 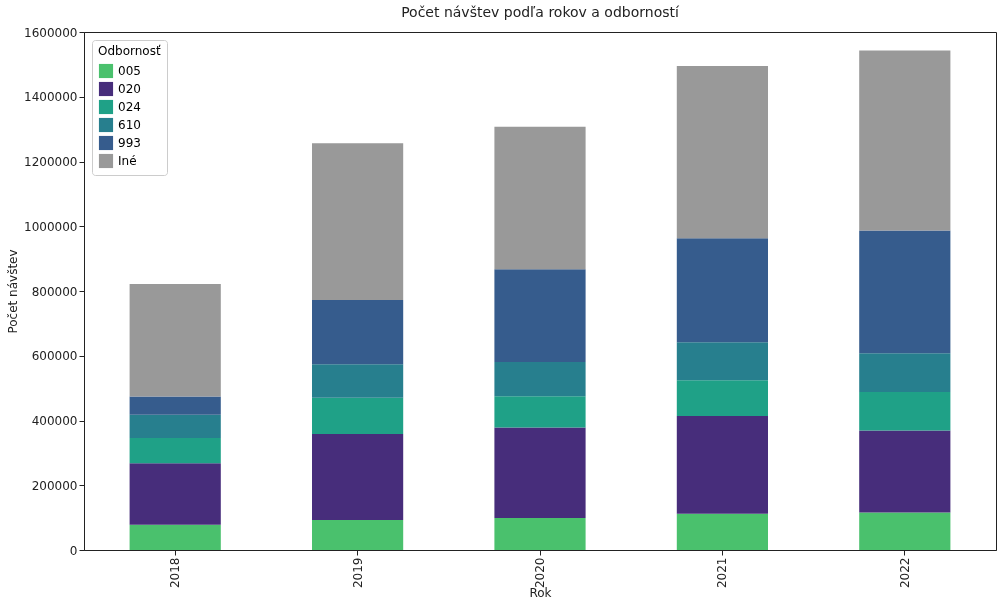 I want to click on legend-label: 024, so click(x=129, y=107).